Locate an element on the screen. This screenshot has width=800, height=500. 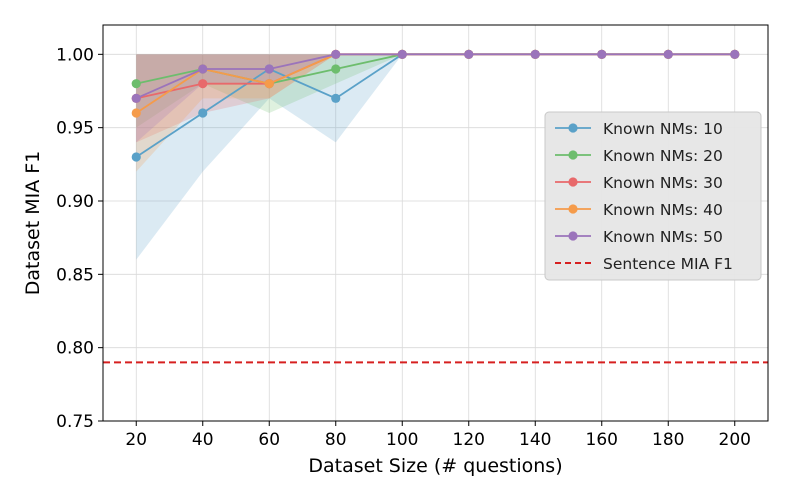
series-line is located at coordinates (435, 76).